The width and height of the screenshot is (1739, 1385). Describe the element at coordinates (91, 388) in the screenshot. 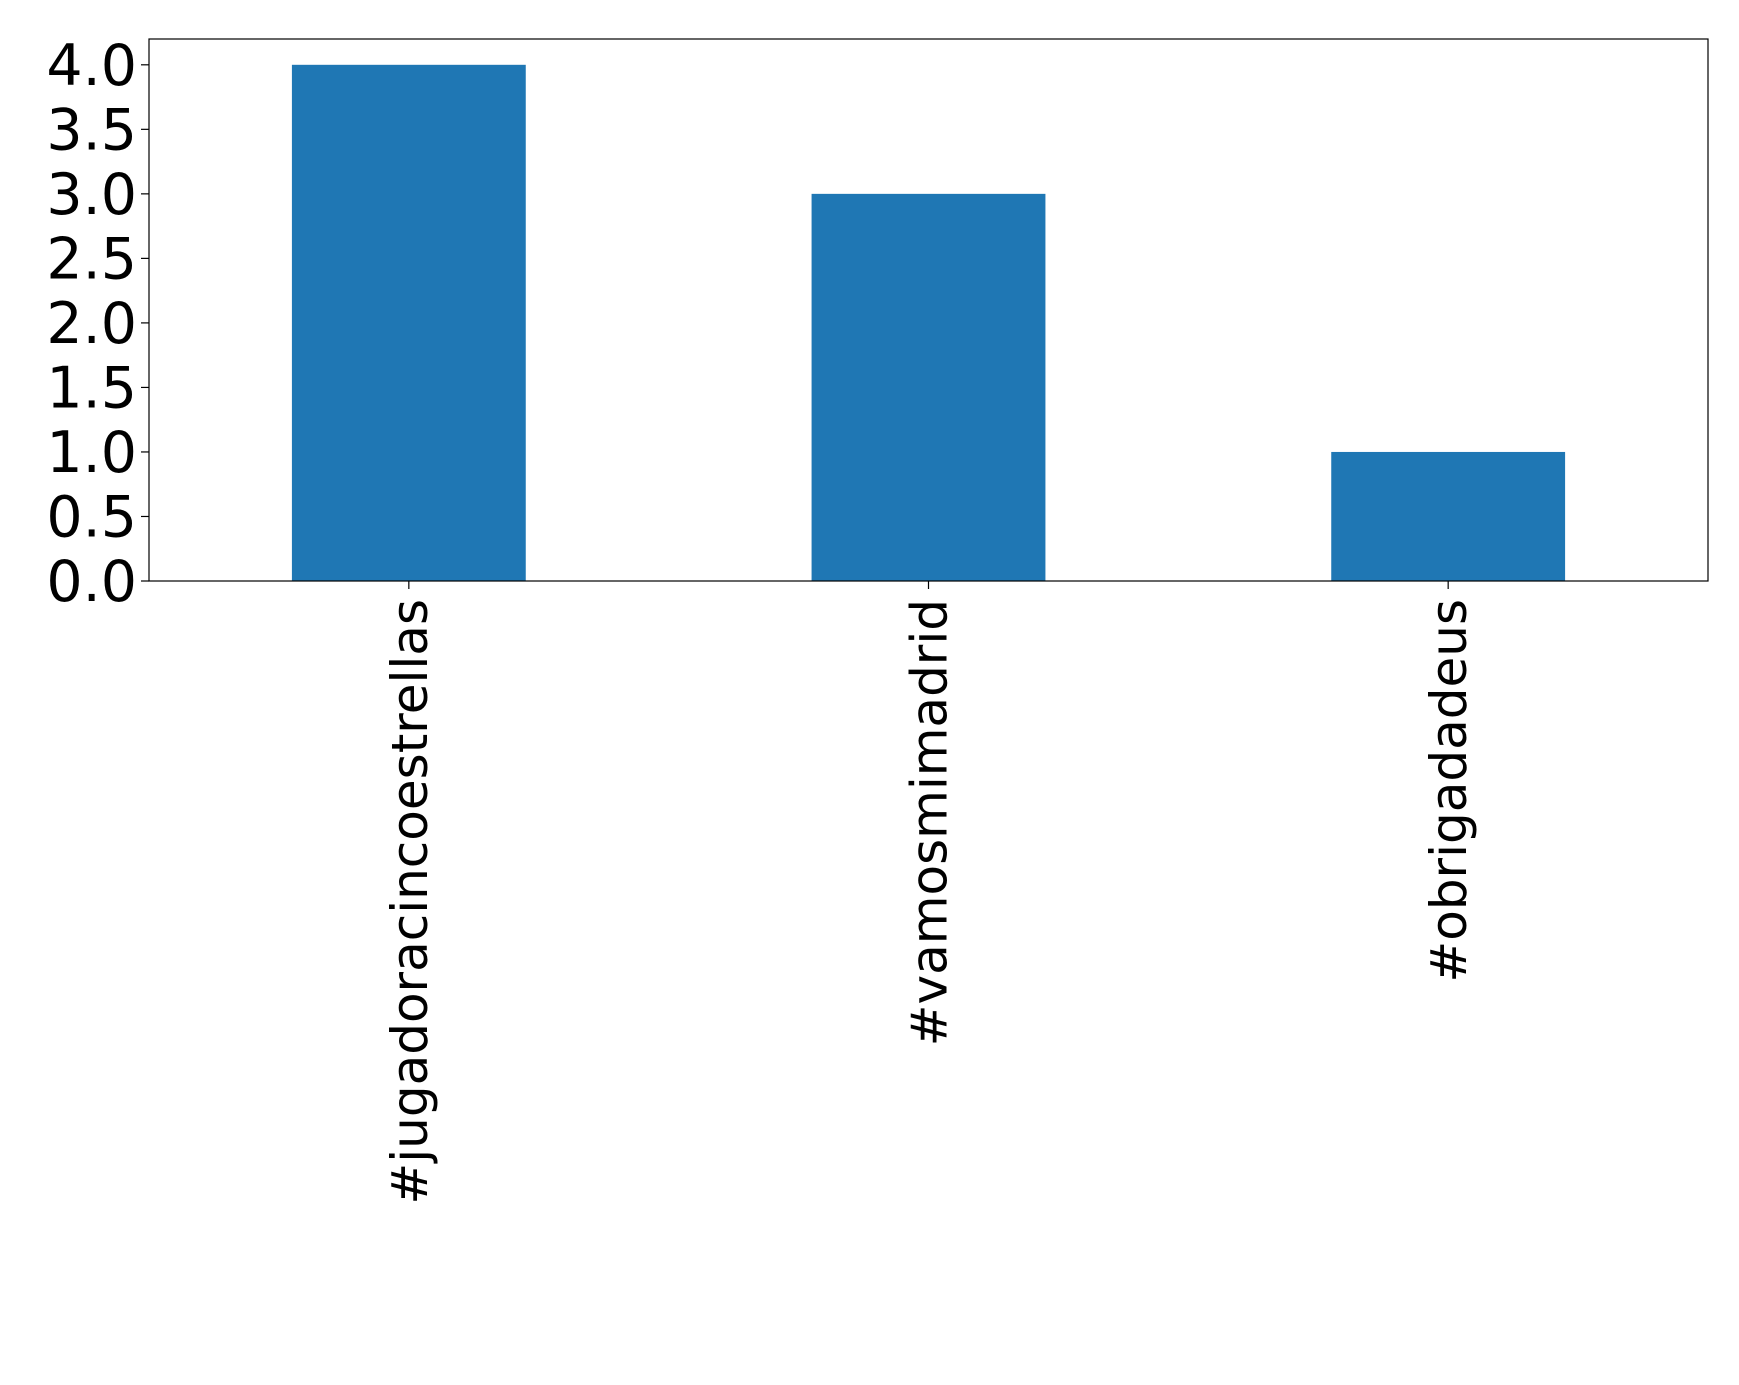

I see `y-tick-label: 1.5` at that location.